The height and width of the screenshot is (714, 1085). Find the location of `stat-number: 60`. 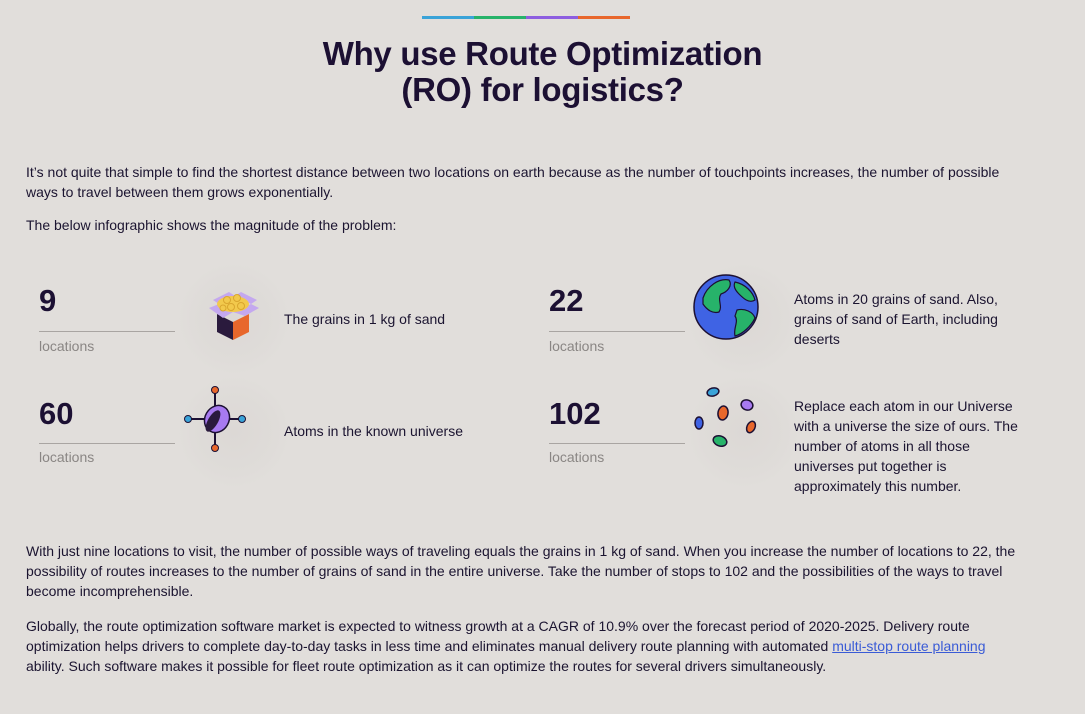

stat-number: 60 is located at coordinates (56, 413).